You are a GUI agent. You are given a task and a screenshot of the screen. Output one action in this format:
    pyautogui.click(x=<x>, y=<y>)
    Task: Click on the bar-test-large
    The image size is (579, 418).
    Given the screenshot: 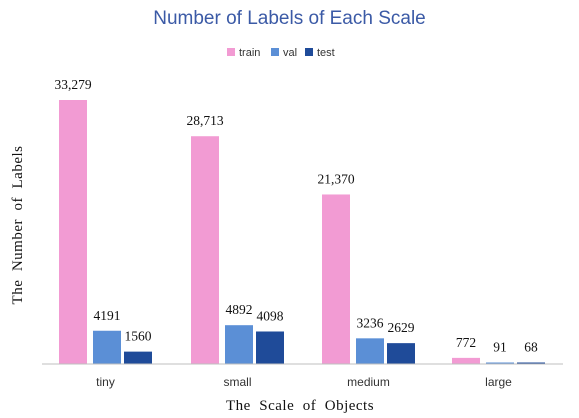 What is the action you would take?
    pyautogui.click(x=531, y=363)
    